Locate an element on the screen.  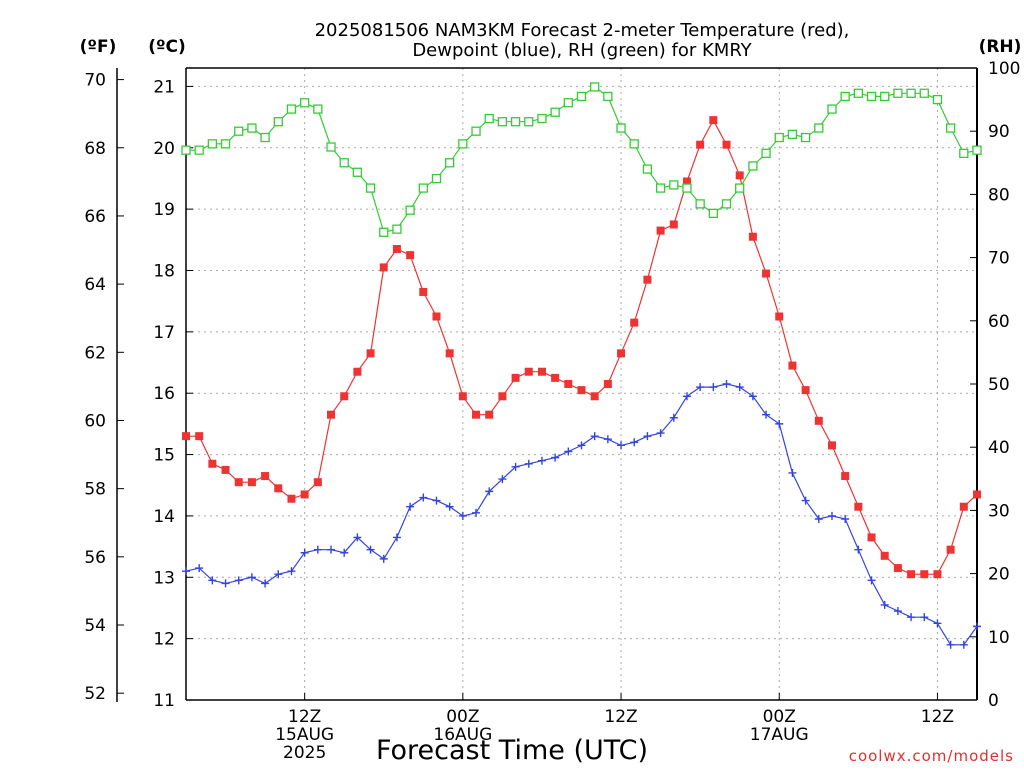
x-tick-label: 00Z is located at coordinates (462, 717).